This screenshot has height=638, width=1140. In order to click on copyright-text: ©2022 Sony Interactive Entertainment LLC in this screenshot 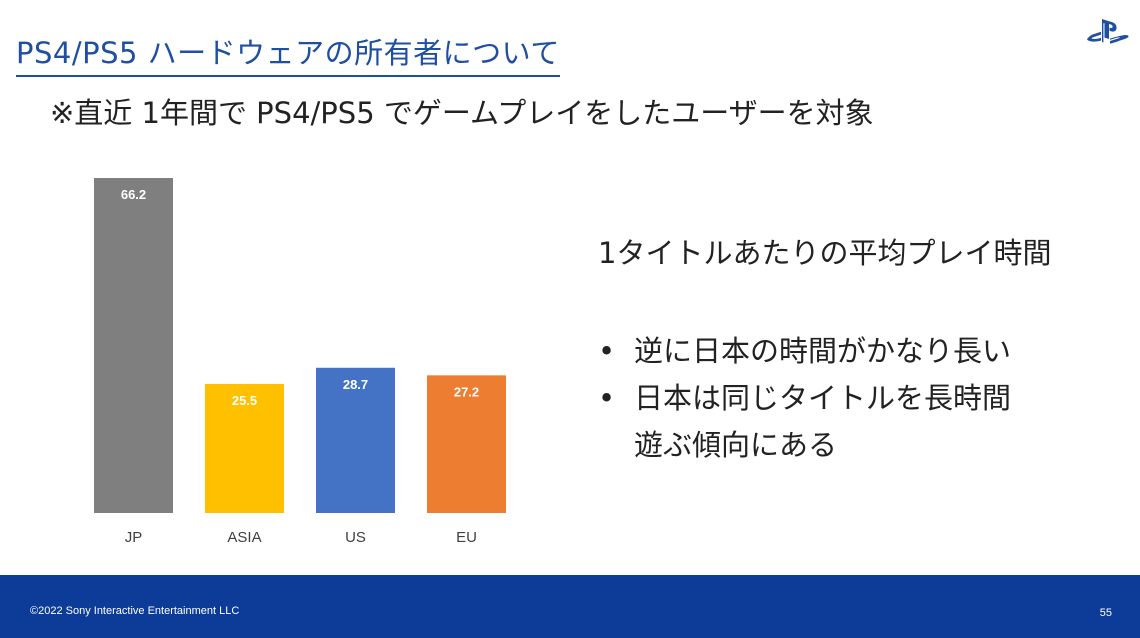, I will do `click(135, 611)`.